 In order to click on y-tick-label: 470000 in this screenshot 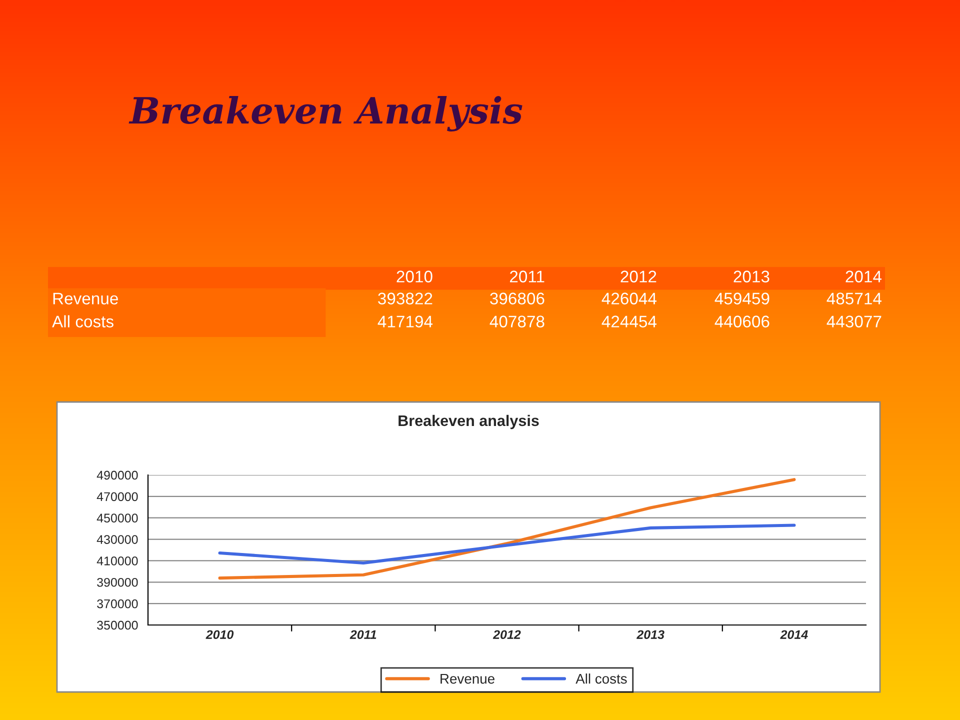, I will do `click(117, 497)`.